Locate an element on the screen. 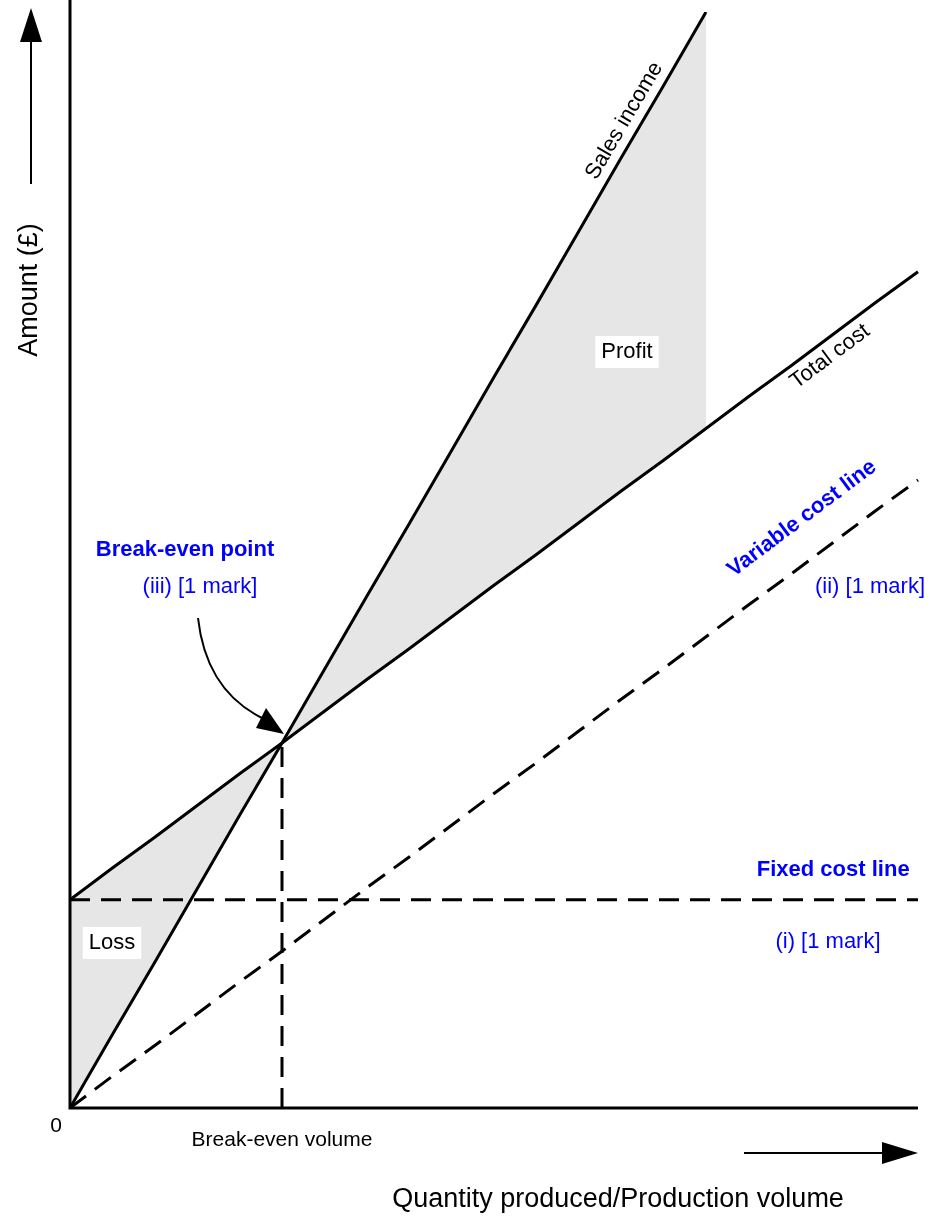  annotation: (i) [1 mark] is located at coordinates (828, 941).